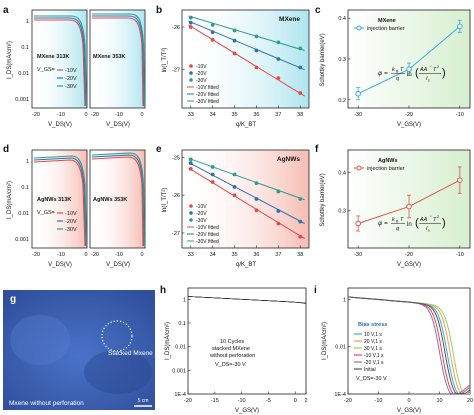  I want to click on annotation-line: without perforation, so click(232, 356).